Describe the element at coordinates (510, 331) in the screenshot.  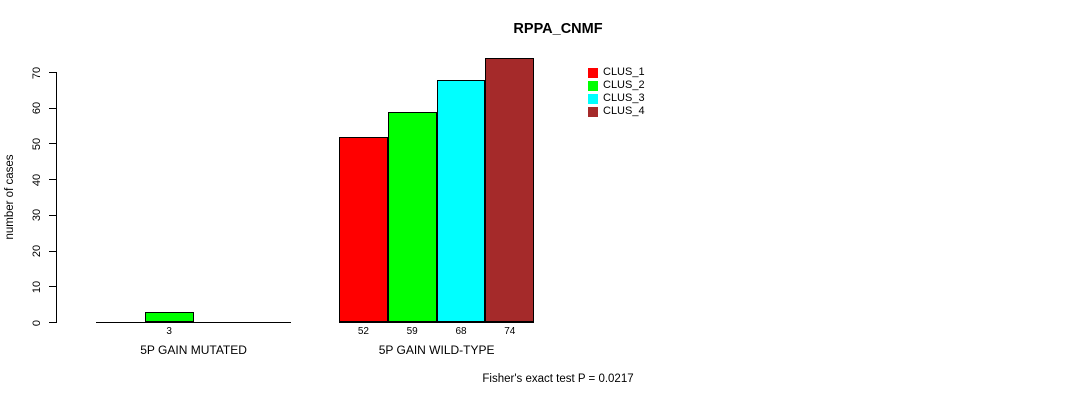
I see `bar-value-label: 74` at that location.